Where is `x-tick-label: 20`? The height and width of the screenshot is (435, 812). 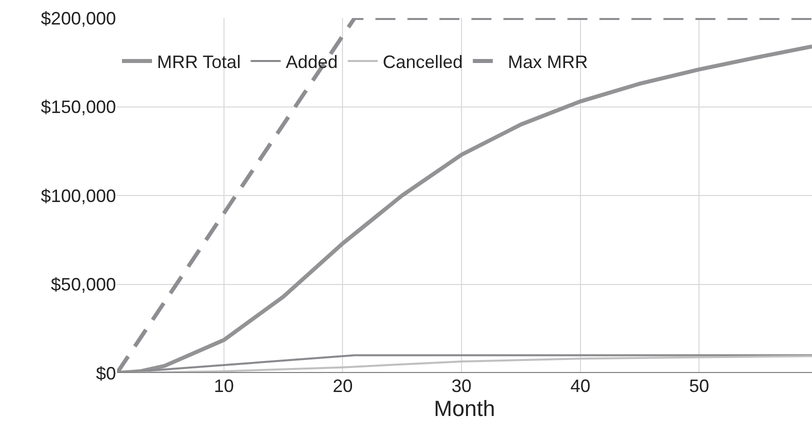
x-tick-label: 20 is located at coordinates (342, 386).